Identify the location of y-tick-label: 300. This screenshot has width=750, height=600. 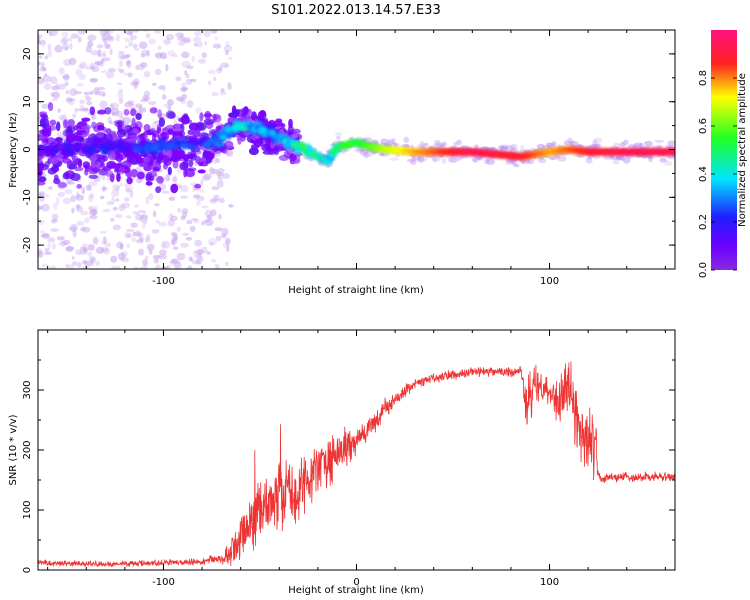
(27, 389).